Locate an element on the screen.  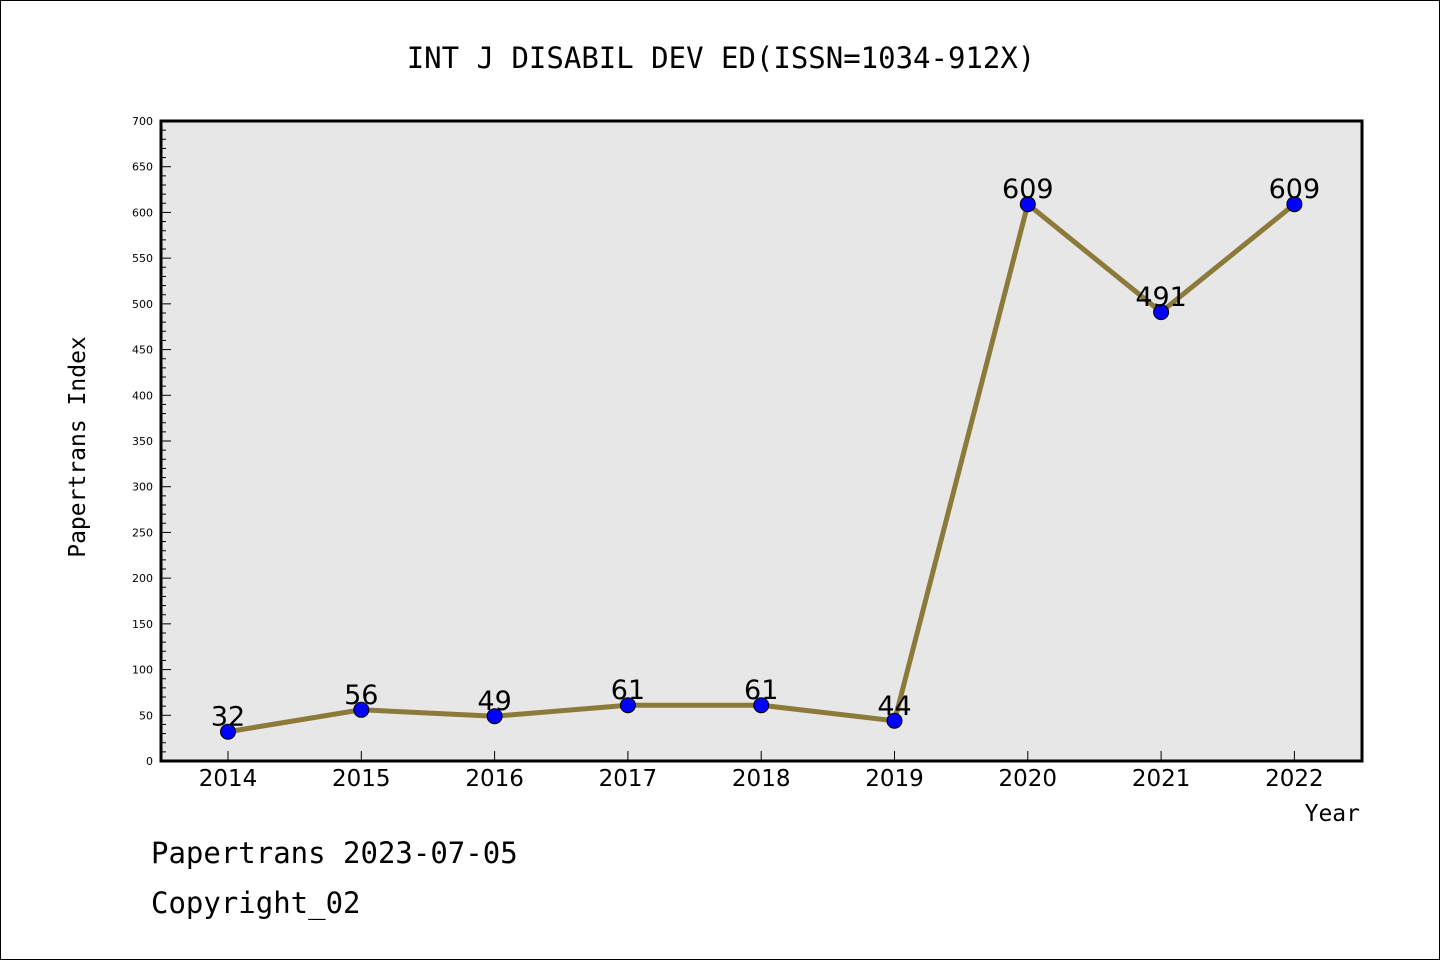
y-tick-label: 300 is located at coordinates (142, 487).